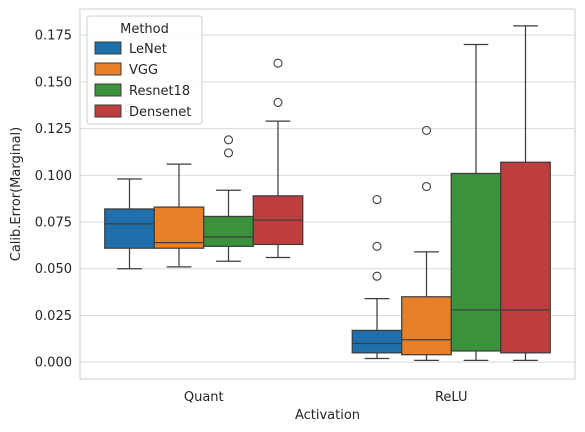 This screenshot has width=585, height=432. Describe the element at coordinates (129, 186) in the screenshot. I see `box-lenet-quant` at that location.